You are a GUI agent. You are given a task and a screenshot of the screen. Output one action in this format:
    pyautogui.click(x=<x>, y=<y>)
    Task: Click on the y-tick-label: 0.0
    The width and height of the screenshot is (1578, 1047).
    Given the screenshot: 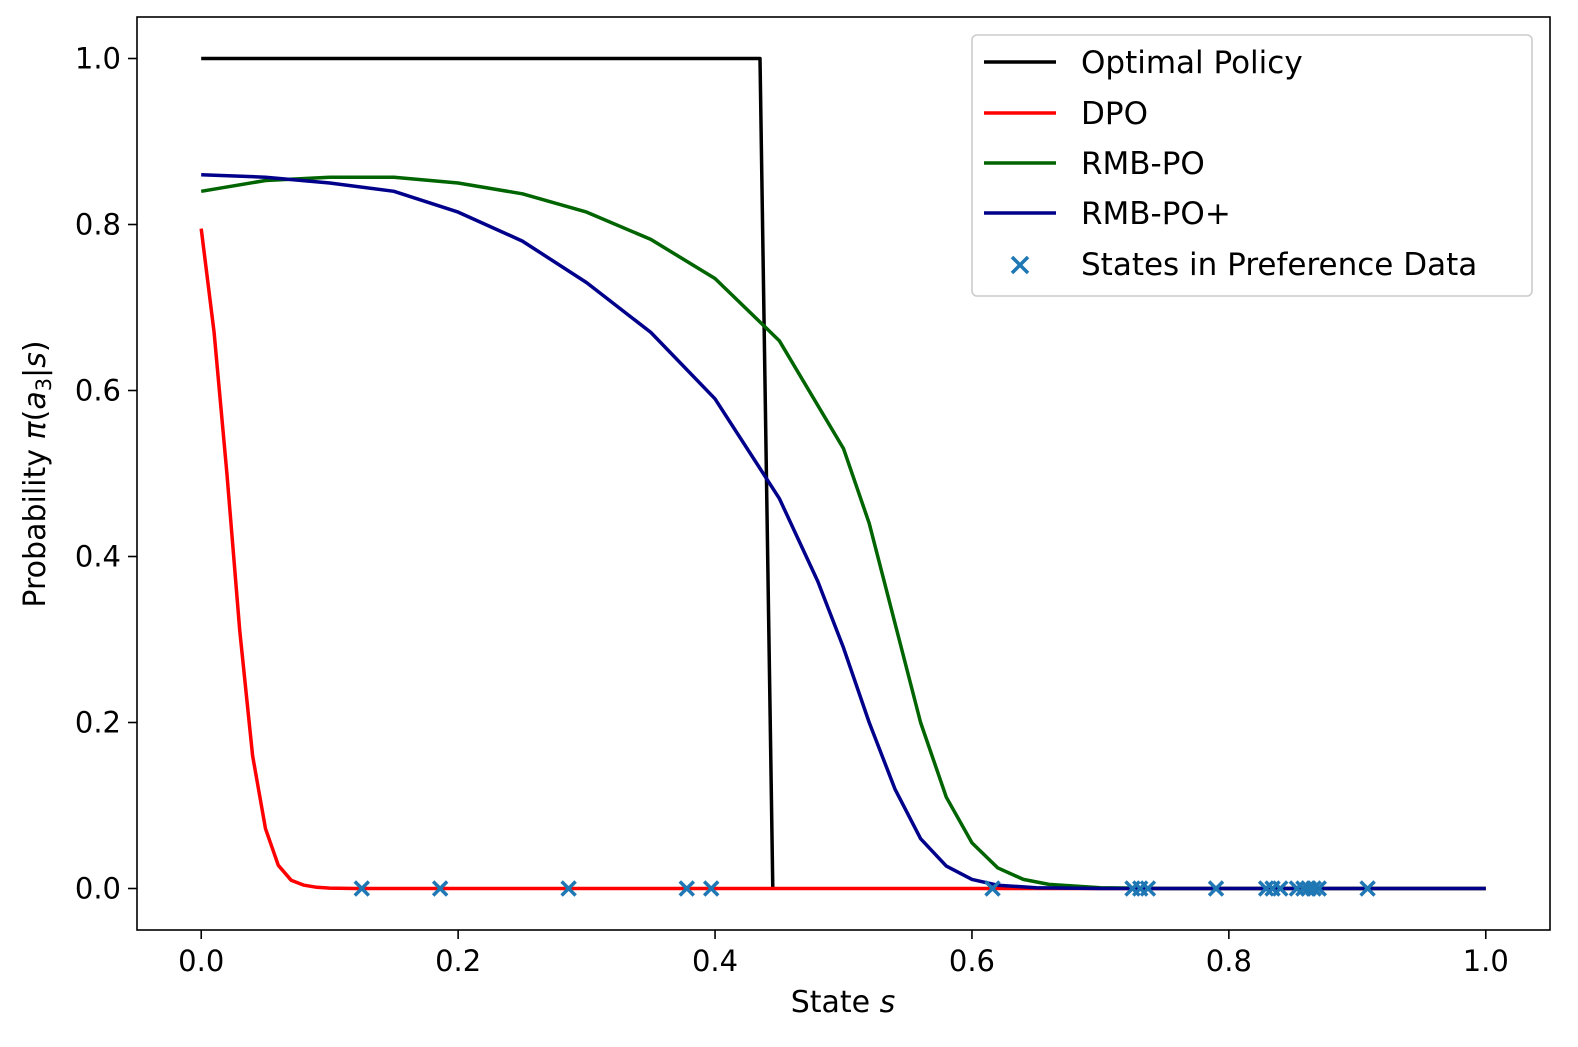 What is the action you would take?
    pyautogui.click(x=98, y=889)
    